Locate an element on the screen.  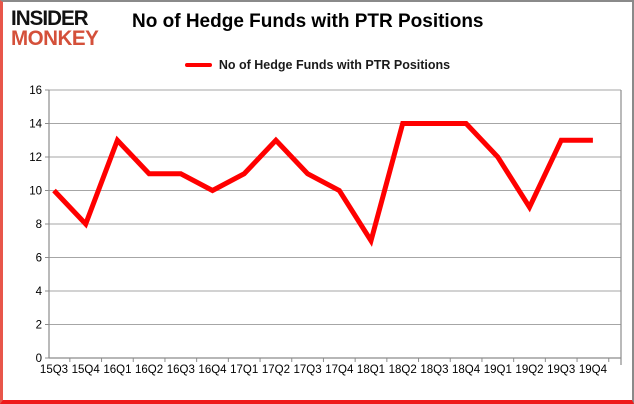
x-tick-label: 18Q1 is located at coordinates (371, 370).